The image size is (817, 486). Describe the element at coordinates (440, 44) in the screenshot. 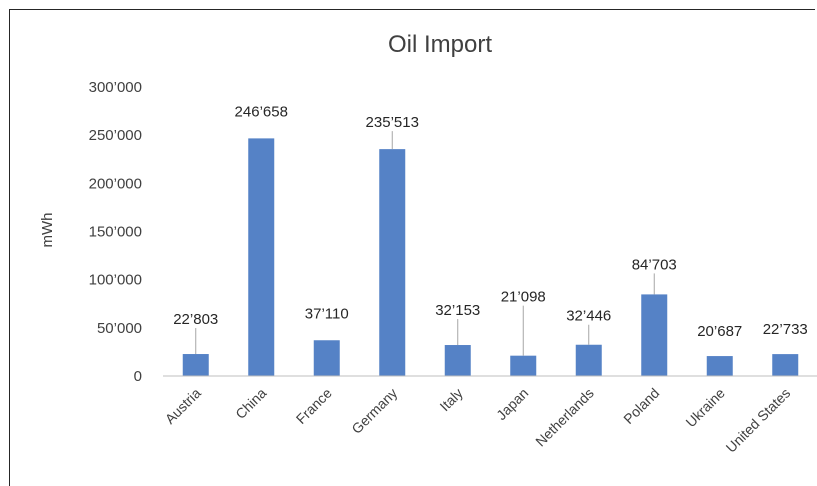

I see `chart-title: Oil Import` at that location.